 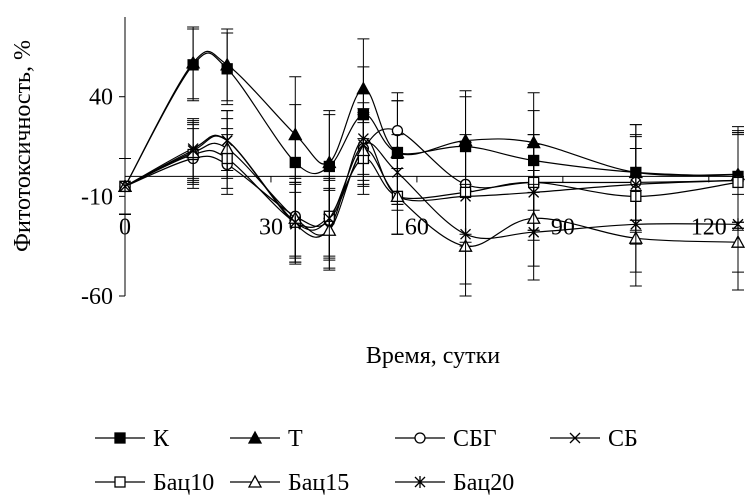 What do you see at coordinates (183, 482) in the screenshot?
I see `legend-label: Бац10` at bounding box center [183, 482].